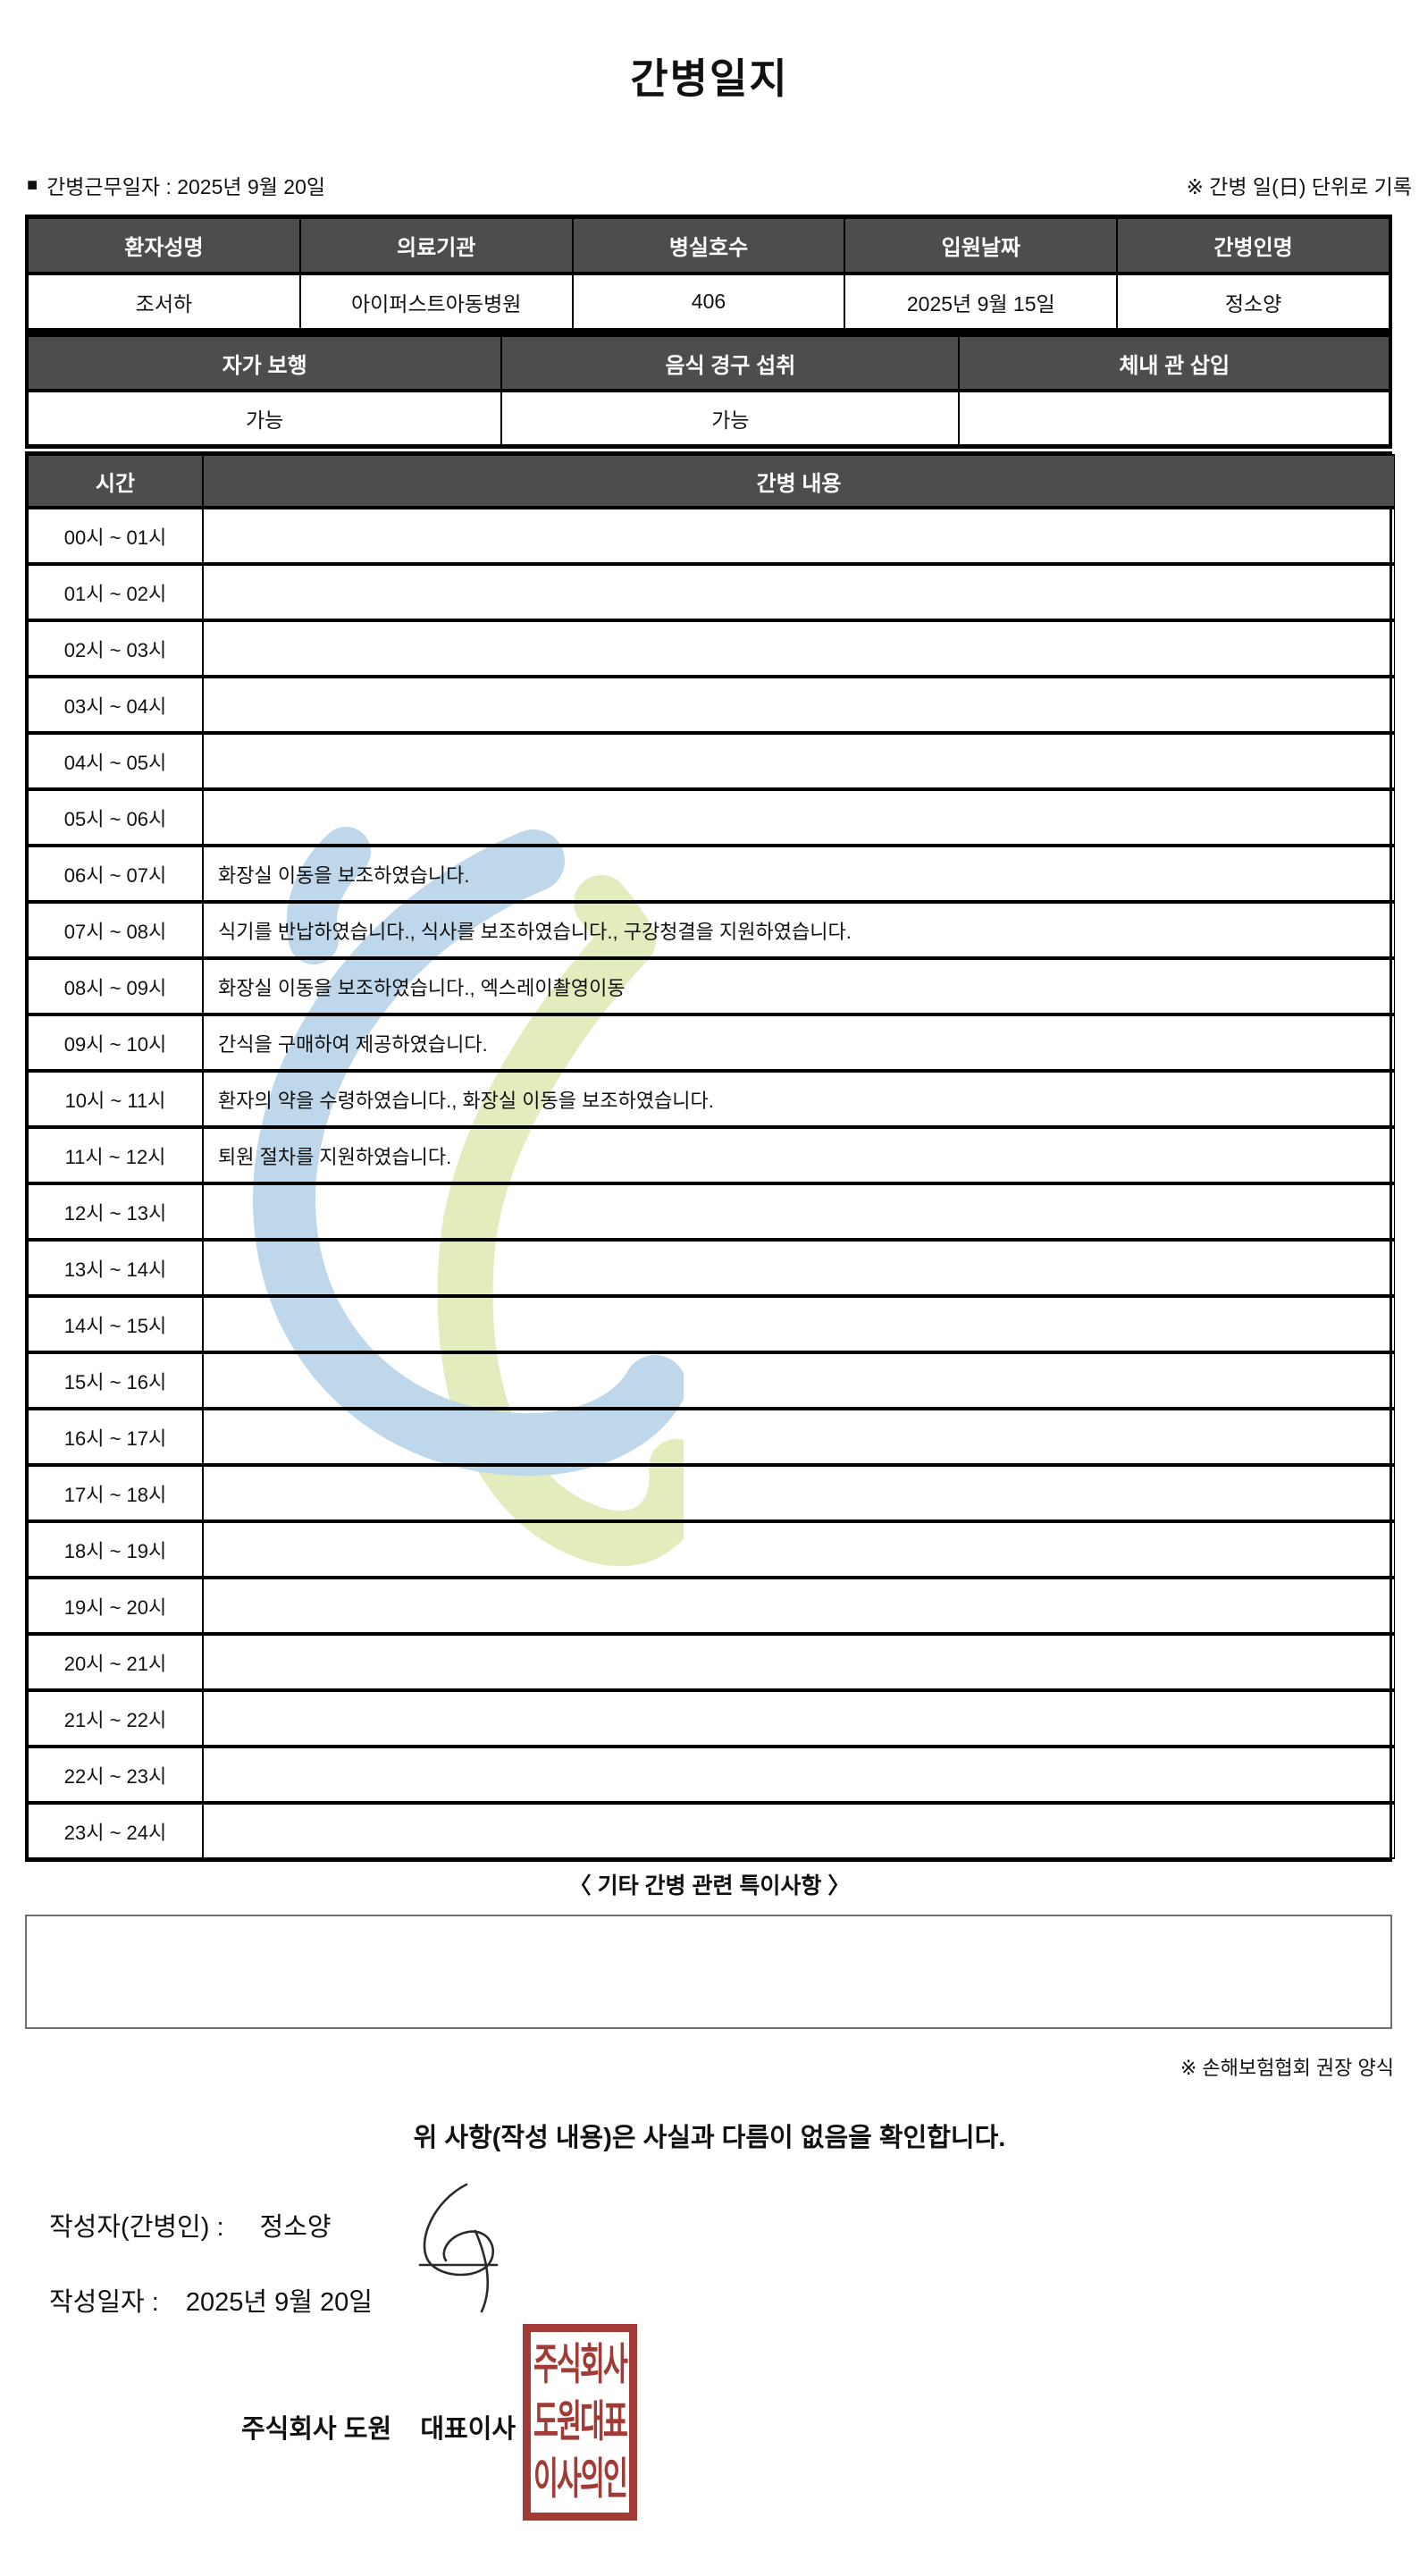 This screenshot has width=1419, height=2576. I want to click on stamp-text-line: 도원대표, so click(581, 2422).